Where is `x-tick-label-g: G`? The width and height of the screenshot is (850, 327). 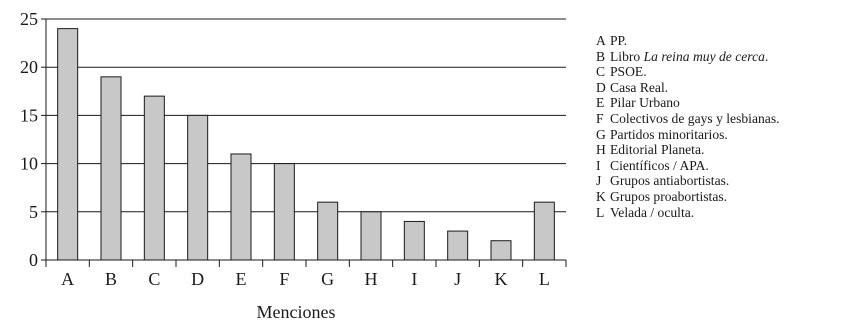 x-tick-label-g: G is located at coordinates (327, 279).